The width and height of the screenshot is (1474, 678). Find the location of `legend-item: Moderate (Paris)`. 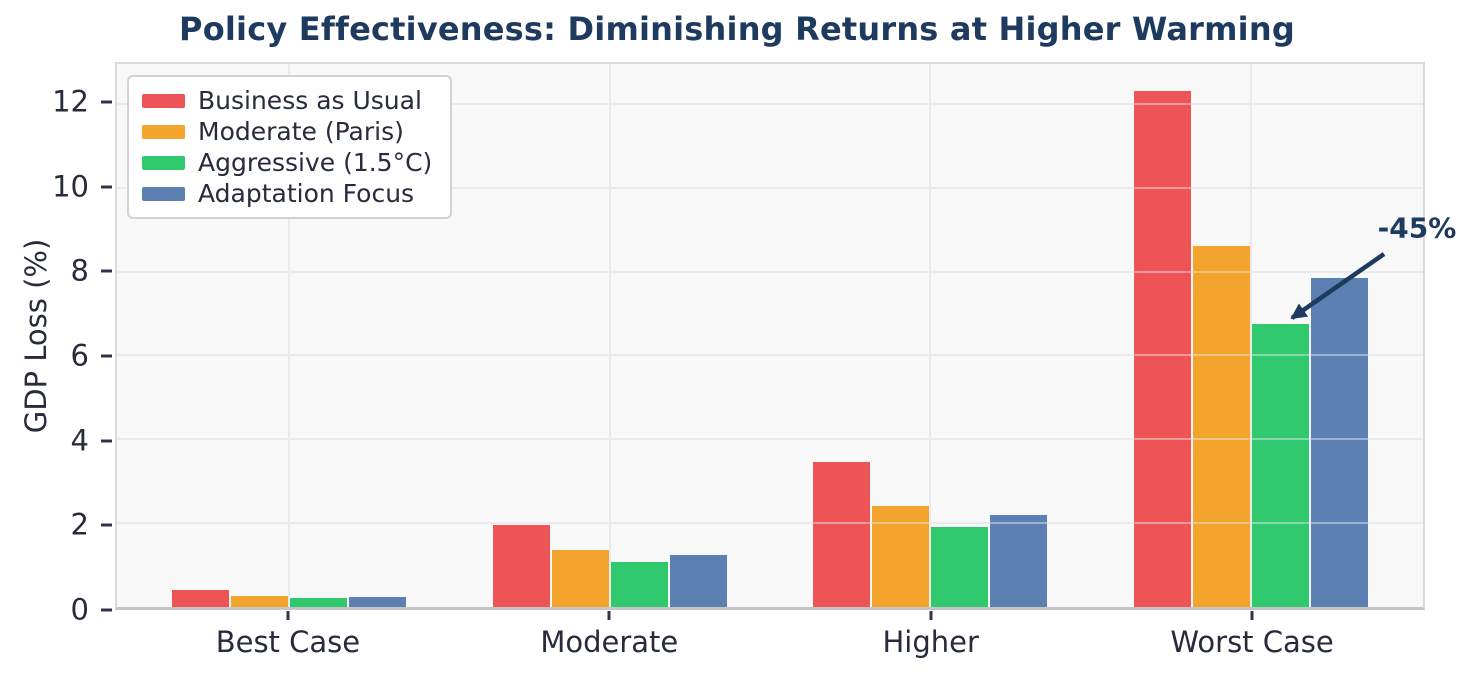

legend-item: Moderate (Paris) is located at coordinates (287, 131).